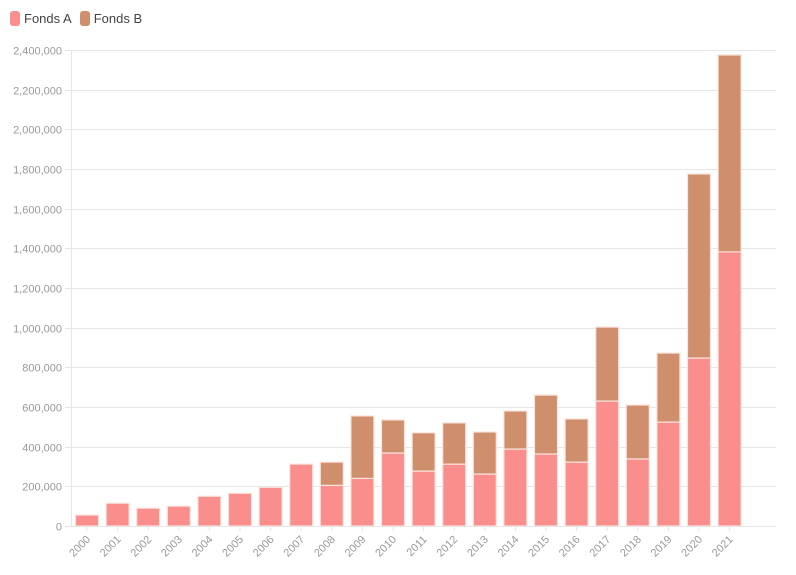  What do you see at coordinates (386, 547) in the screenshot?
I see `x-tick-label: 2010` at bounding box center [386, 547].